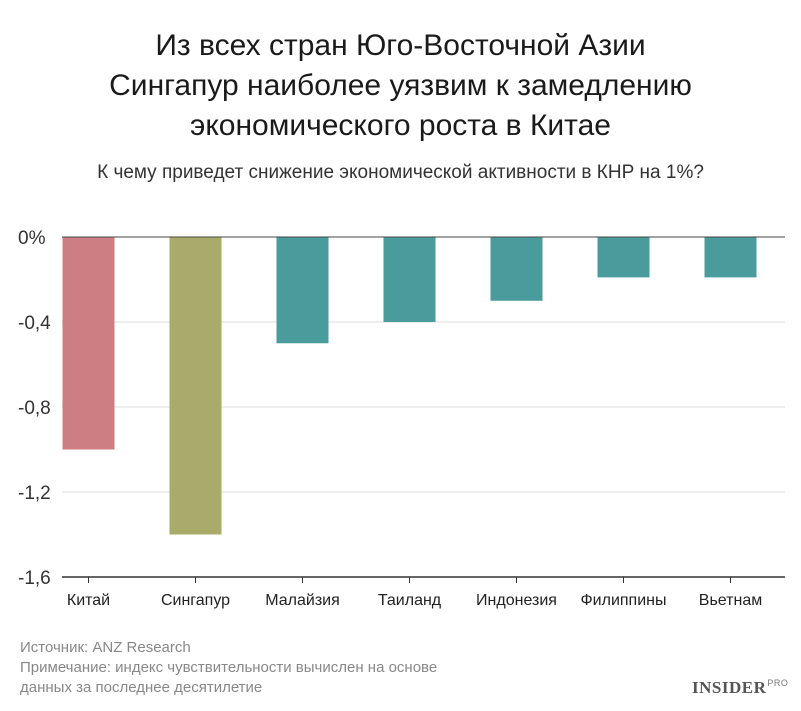  I want to click on x-tick-label: Индонезия, so click(516, 600).